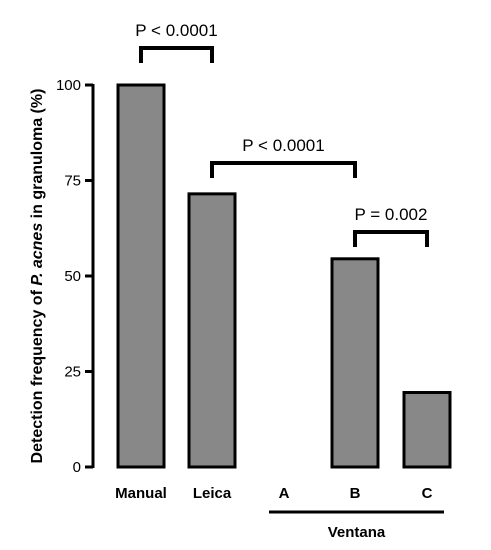  I want to click on bar-leica, so click(212, 330).